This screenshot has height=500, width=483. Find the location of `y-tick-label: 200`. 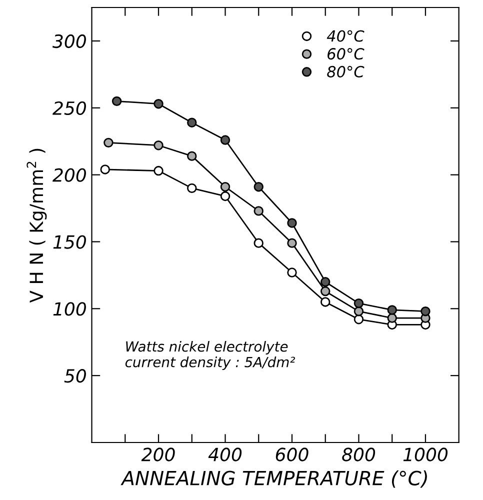

y-tick-label: 200 is located at coordinates (69, 175).